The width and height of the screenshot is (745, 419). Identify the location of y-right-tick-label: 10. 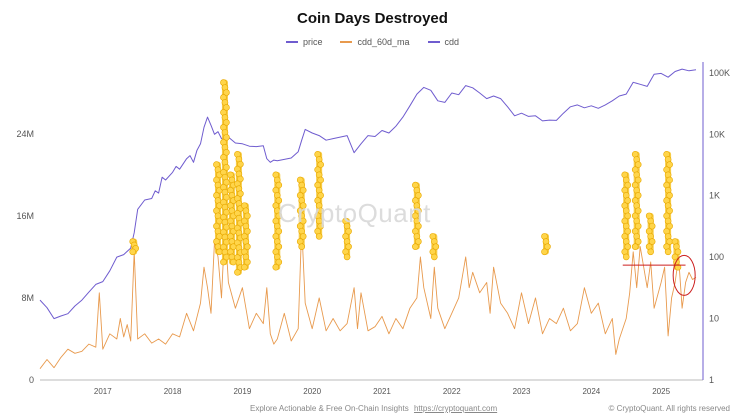
(714, 319).